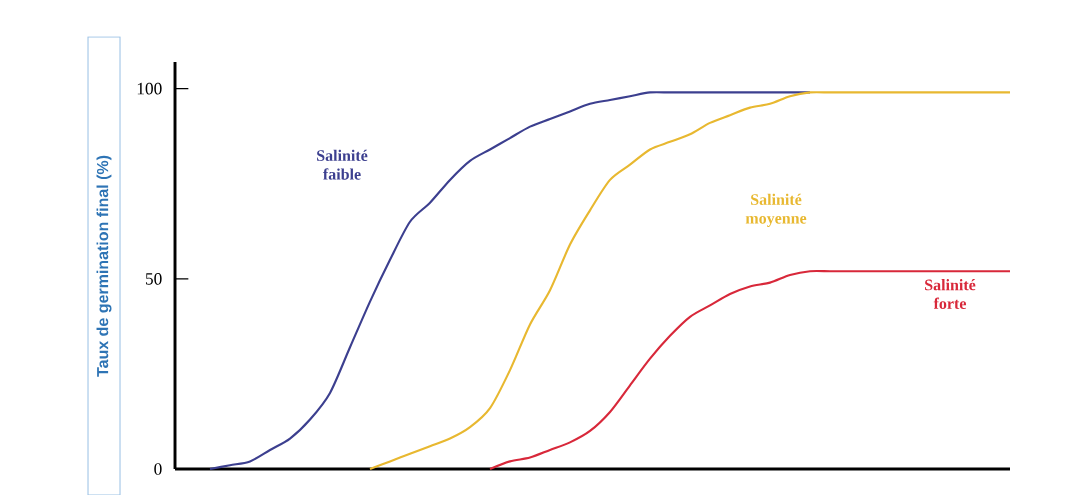 The image size is (1070, 495). What do you see at coordinates (104, 266) in the screenshot?
I see `y-axis-title: Taux de germination final (%)` at bounding box center [104, 266].